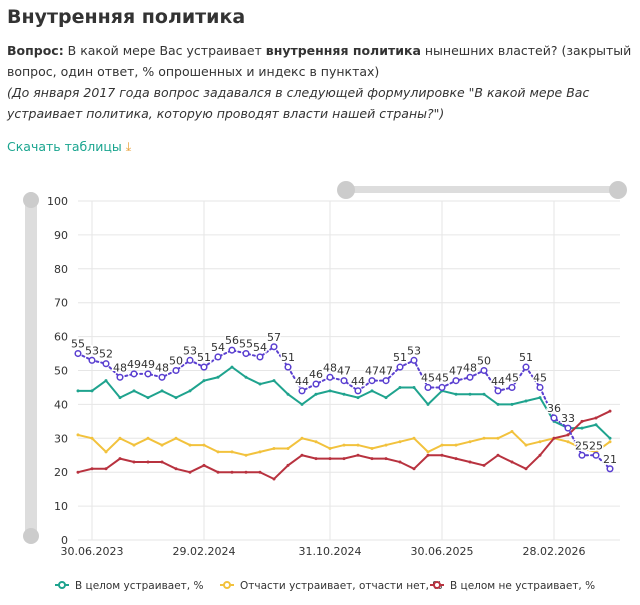 This screenshot has height=605, width=640. I want to click on data-label: 36, so click(554, 408).